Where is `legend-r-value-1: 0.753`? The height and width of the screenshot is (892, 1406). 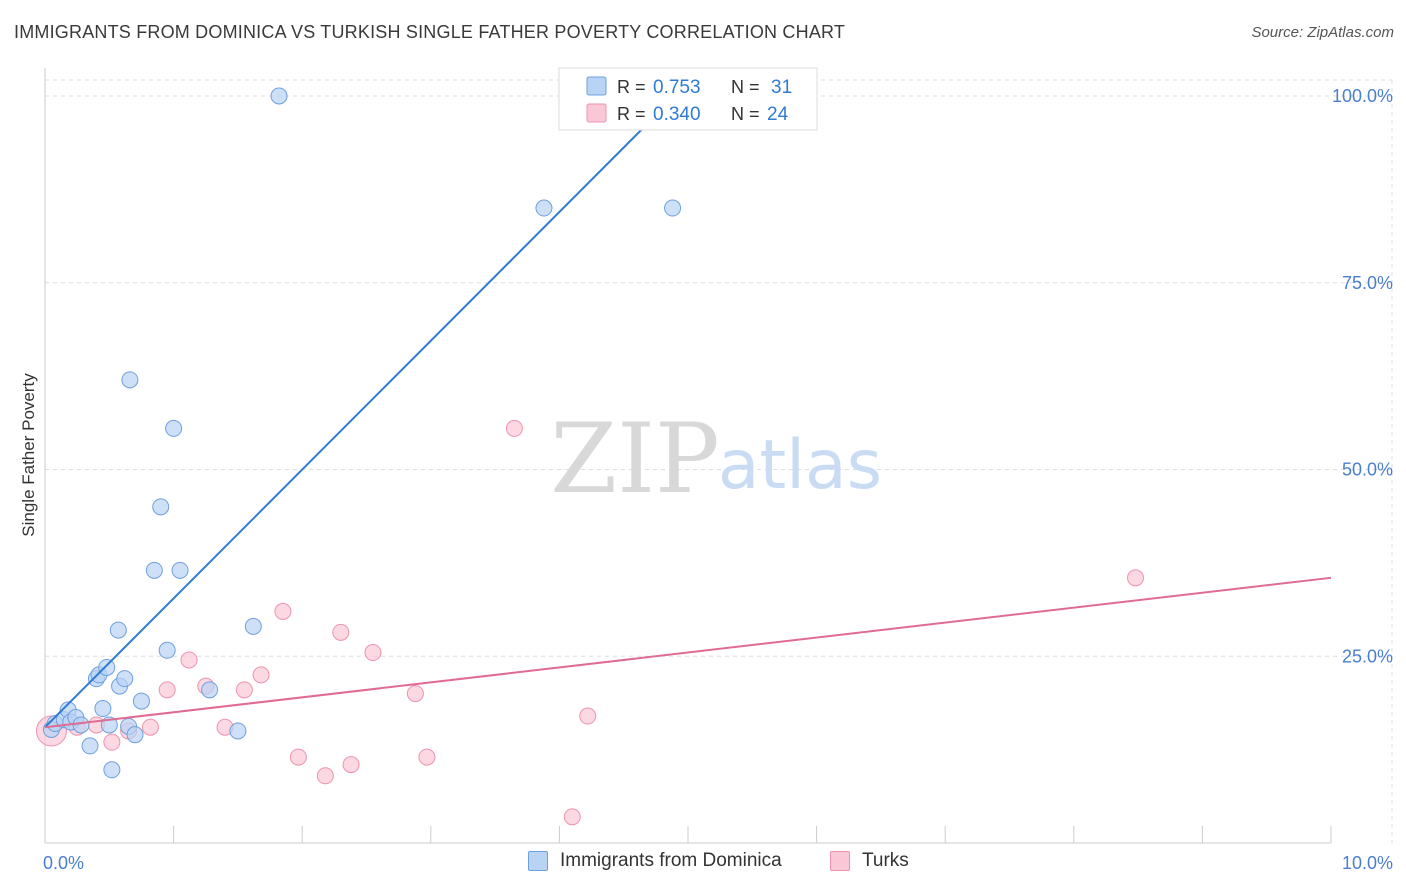
legend-r-value-1: 0.753 is located at coordinates (677, 87).